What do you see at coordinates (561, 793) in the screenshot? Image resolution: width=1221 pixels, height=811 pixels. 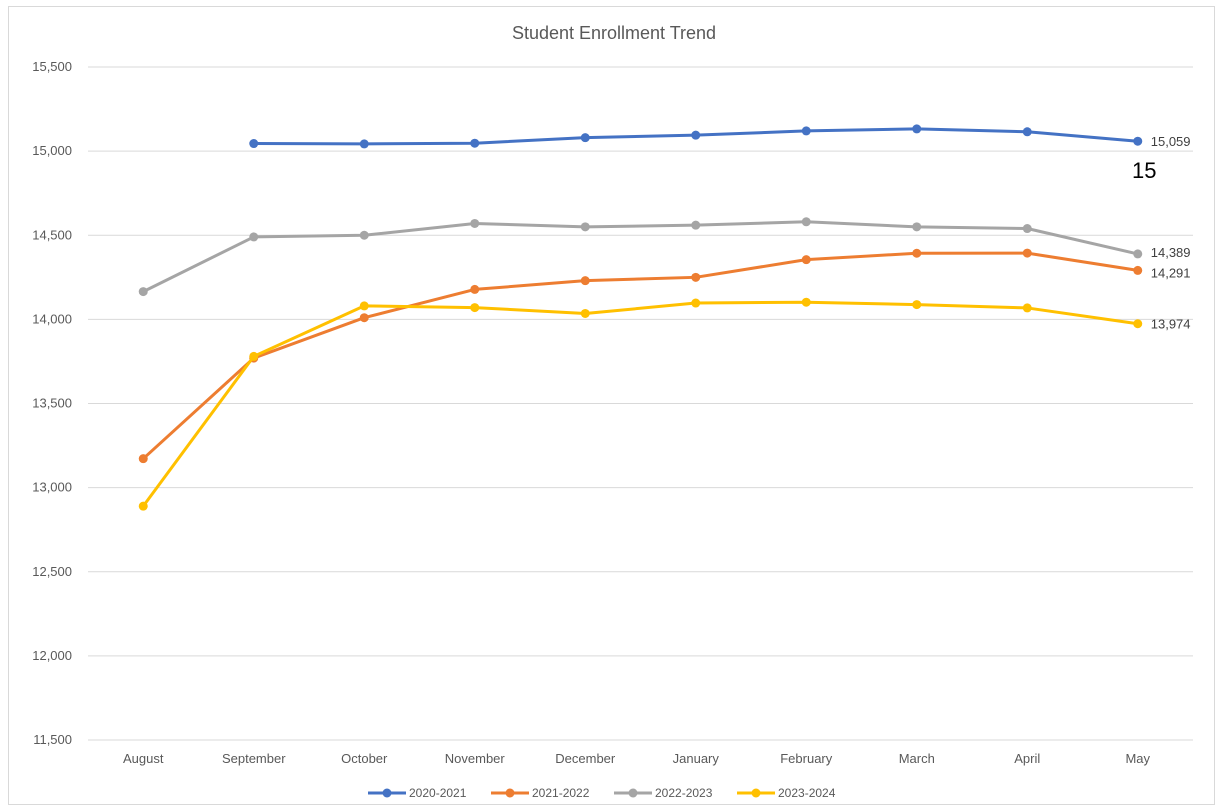 I see `legend-label: 2021-2022` at bounding box center [561, 793].